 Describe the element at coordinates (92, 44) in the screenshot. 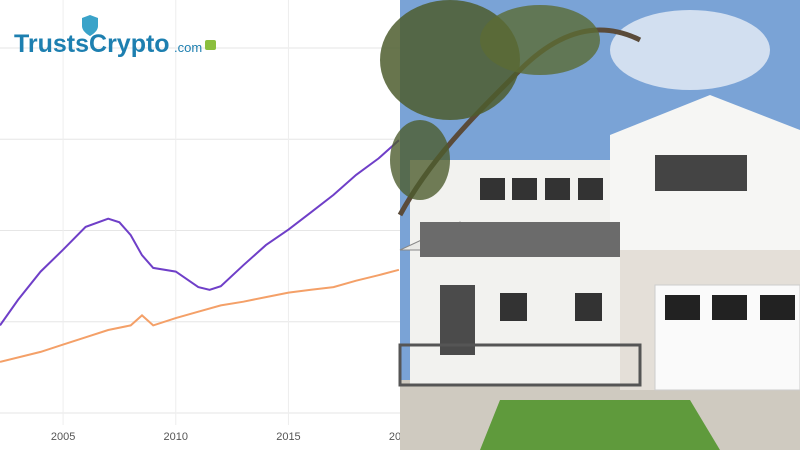

I see `logo-text: TrustsCrypto` at that location.